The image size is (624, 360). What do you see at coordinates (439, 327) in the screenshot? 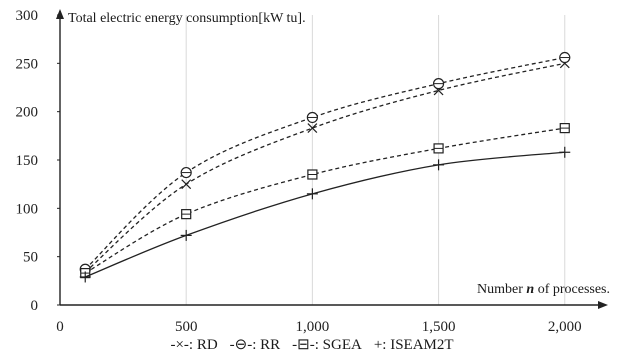
I see `x-tick-label: 1,500` at bounding box center [439, 327].